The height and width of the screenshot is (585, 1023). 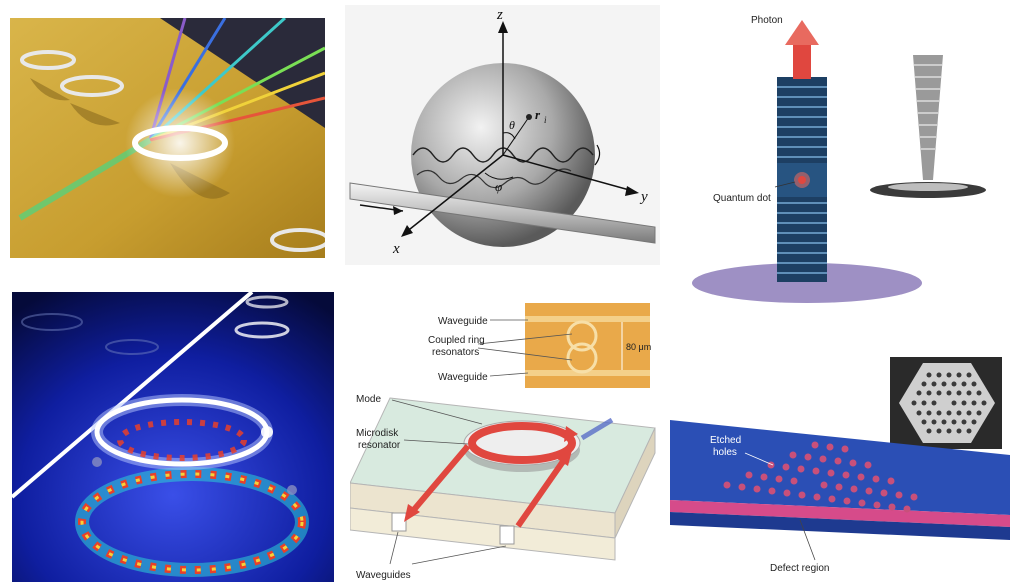 What do you see at coordinates (564, 458) in the screenshot?
I see `waveguide-arrow-right-icon` at bounding box center [564, 458].